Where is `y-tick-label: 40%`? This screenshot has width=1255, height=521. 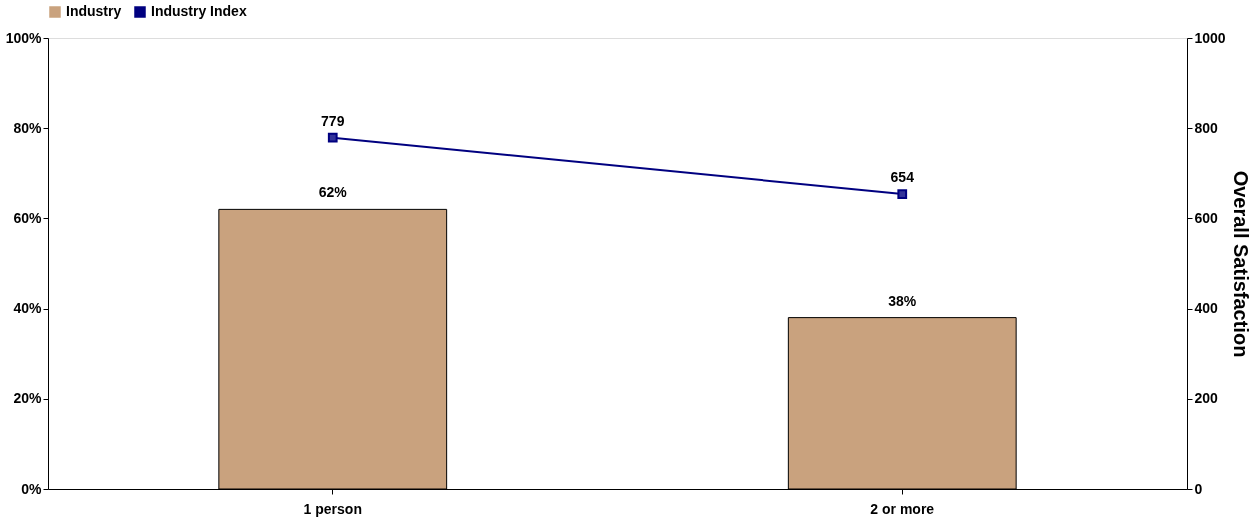 y-tick-label: 40% is located at coordinates (28, 308).